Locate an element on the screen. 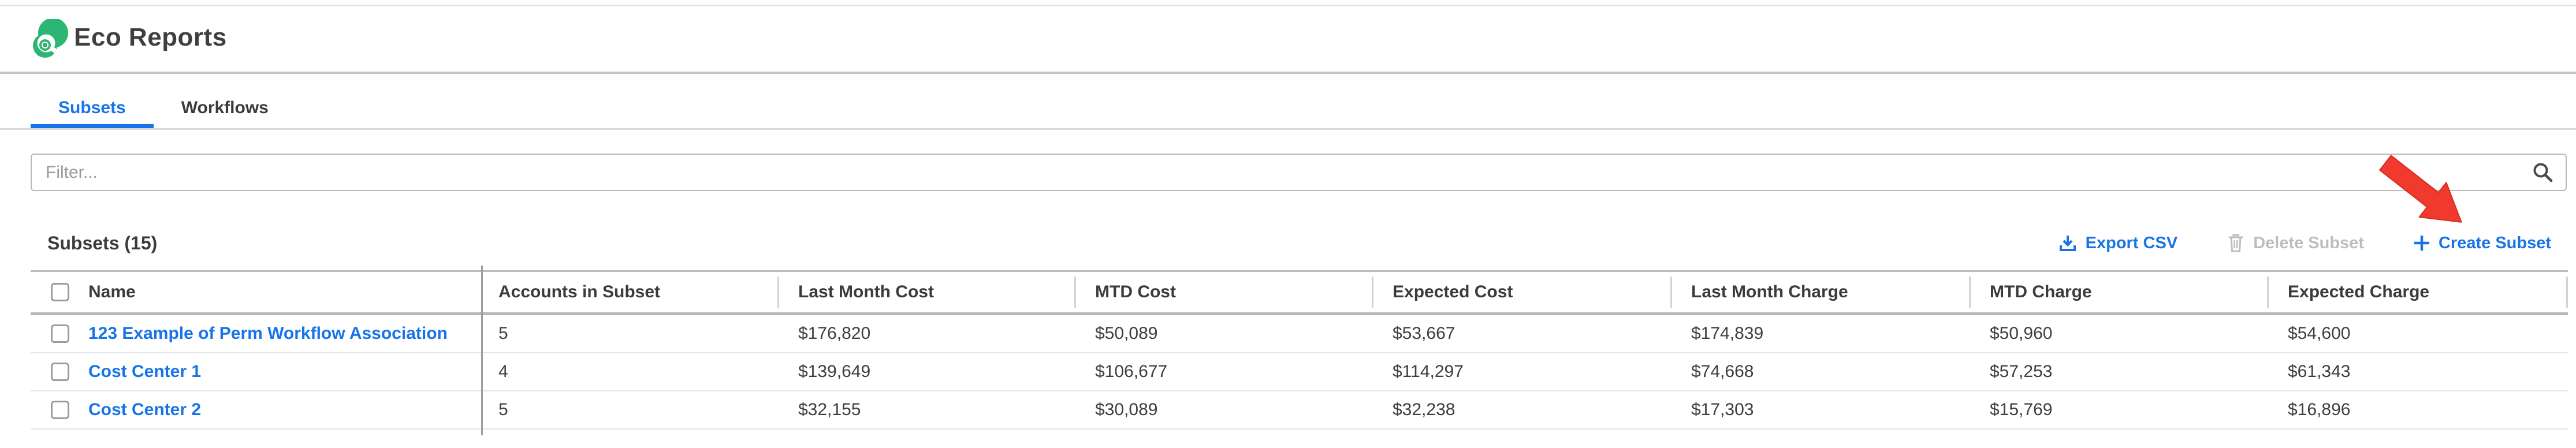  cell-last-month-cost: $176,820 is located at coordinates (835, 333).